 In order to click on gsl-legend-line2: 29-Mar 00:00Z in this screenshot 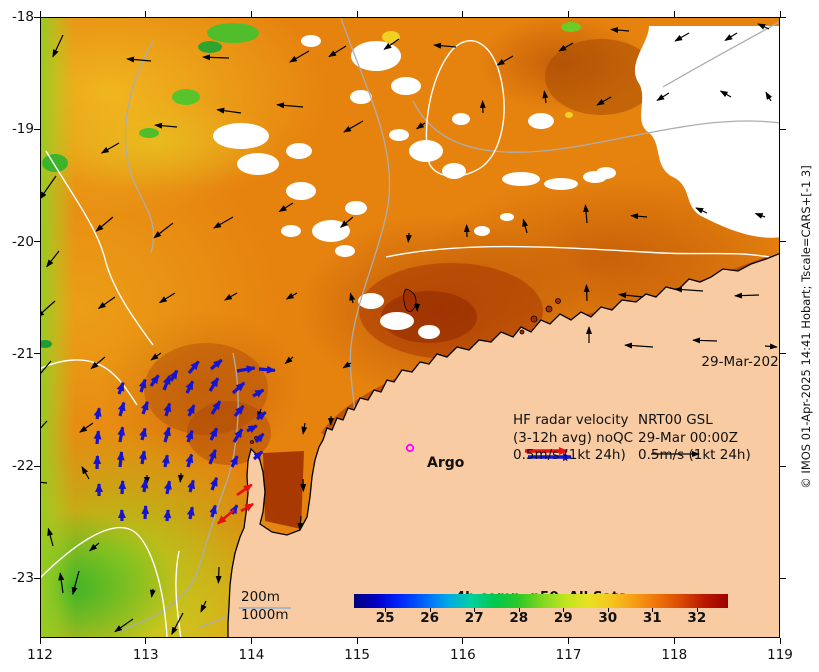, I will do `click(688, 437)`.